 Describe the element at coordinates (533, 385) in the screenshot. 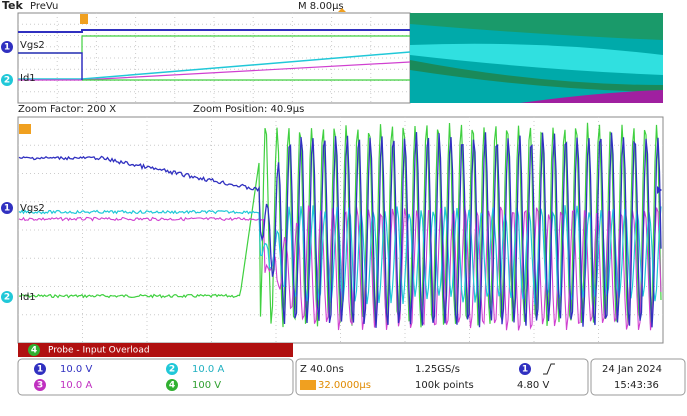

I see `trigger-level: 4.80 V` at that location.